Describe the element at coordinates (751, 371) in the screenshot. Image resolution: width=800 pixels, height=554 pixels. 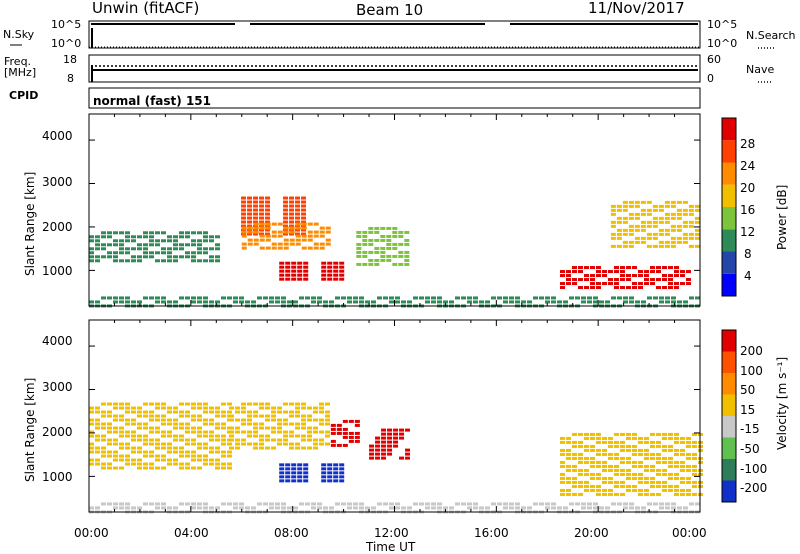
I see `vel-cbar-tick-100: 100` at that location.